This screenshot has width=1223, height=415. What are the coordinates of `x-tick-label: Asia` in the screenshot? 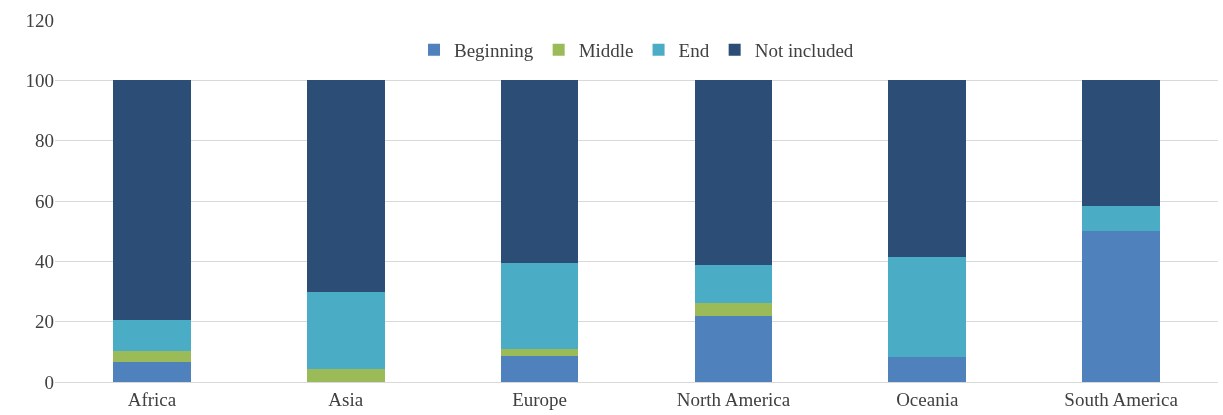 It's located at (346, 399).